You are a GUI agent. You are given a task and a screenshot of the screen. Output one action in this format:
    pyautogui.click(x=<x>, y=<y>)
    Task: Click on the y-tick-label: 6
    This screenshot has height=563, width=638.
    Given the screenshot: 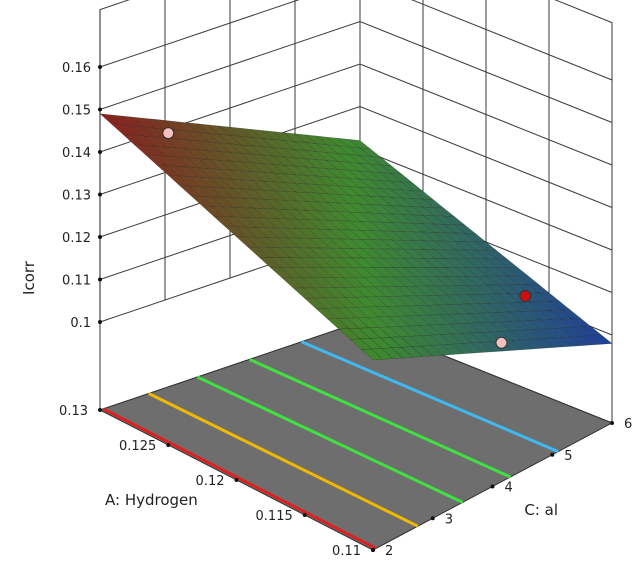 What is the action you would take?
    pyautogui.click(x=628, y=424)
    